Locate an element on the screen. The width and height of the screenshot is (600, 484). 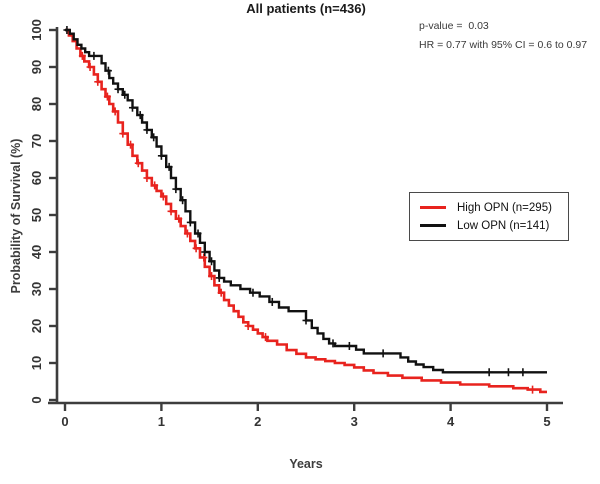
y-tick-label: 80 is located at coordinates (36, 104).